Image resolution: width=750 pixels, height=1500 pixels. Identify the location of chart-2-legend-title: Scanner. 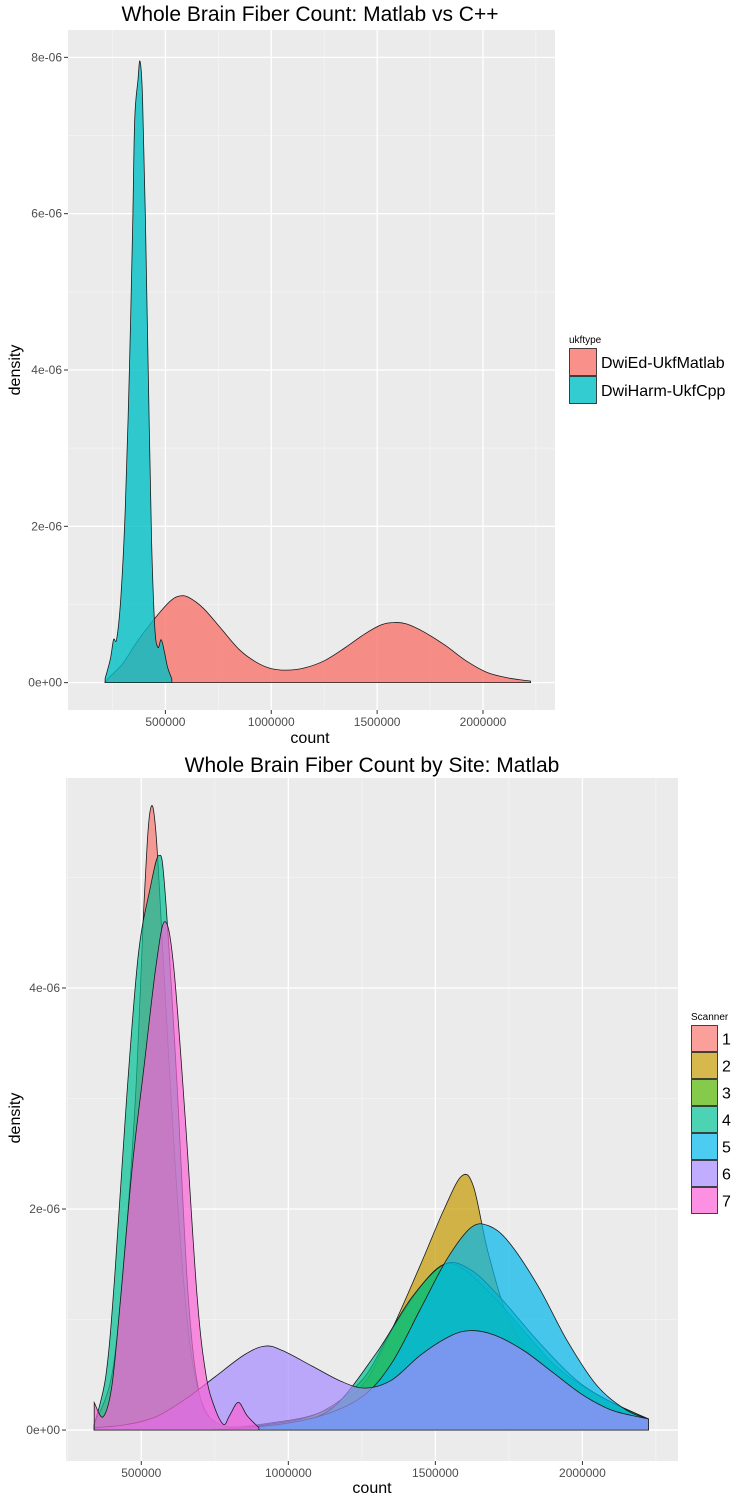
(710, 1017).